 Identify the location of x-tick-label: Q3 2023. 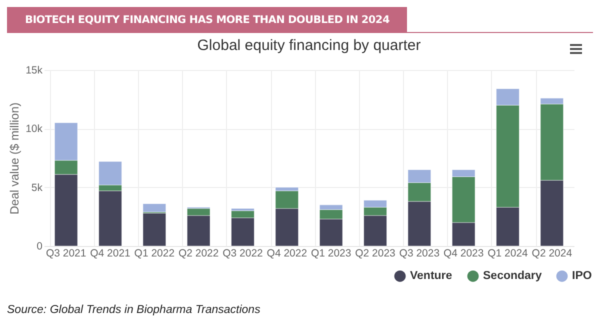
(419, 254).